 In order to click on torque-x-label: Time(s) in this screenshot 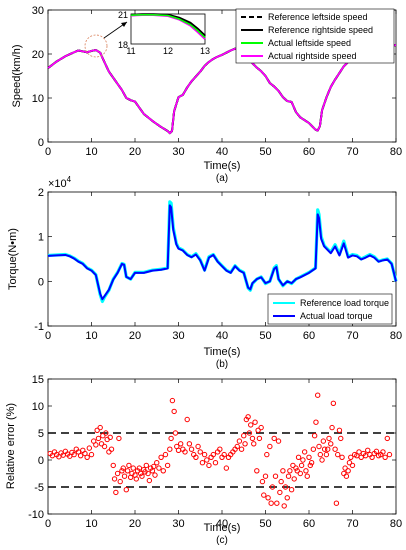, I will do `click(222, 352)`.